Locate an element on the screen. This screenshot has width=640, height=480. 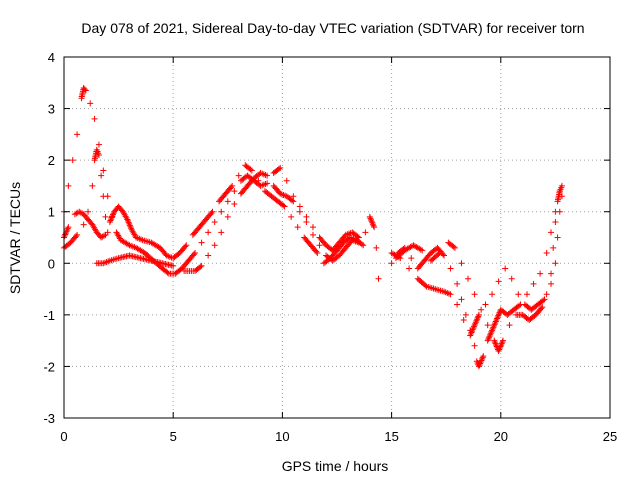
x-tick-label: 10 is located at coordinates (282, 436).